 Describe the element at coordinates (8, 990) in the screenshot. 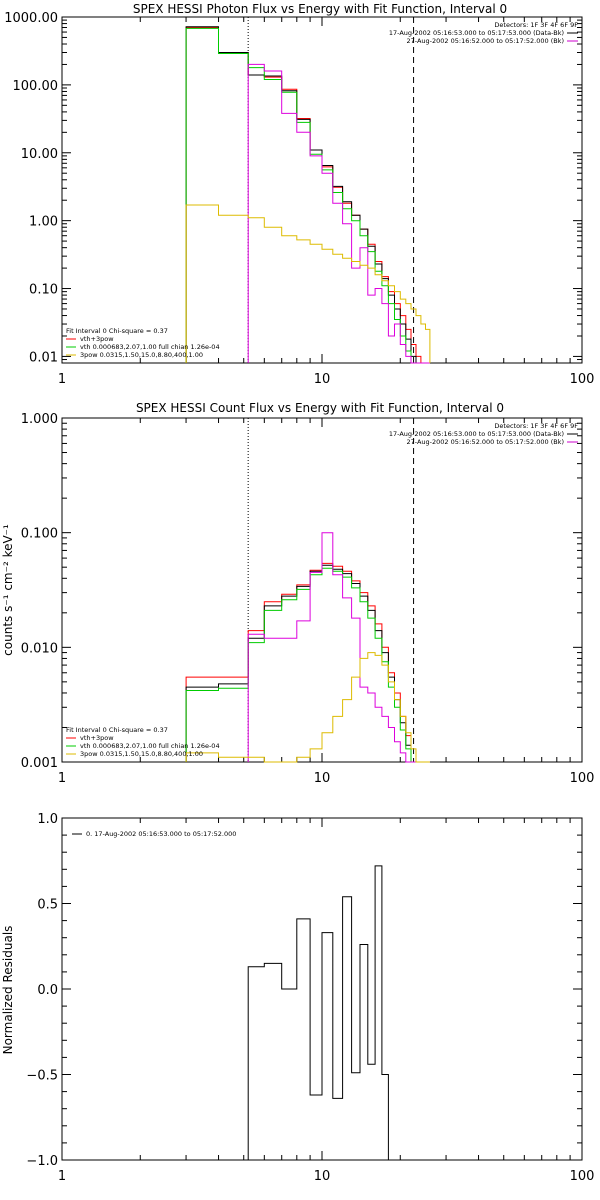

I see `residuals-ylabel: Normalized Residuals` at that location.